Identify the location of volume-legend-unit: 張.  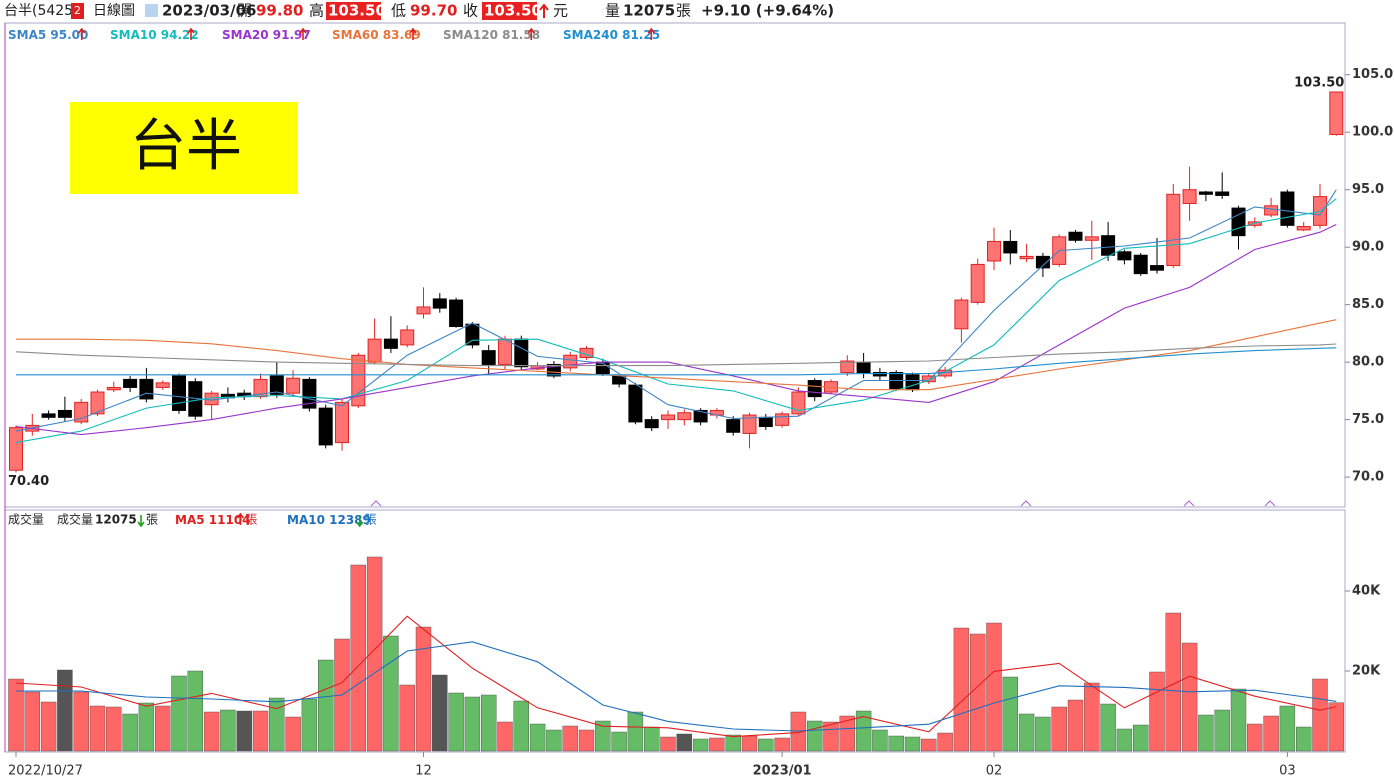
(152, 520).